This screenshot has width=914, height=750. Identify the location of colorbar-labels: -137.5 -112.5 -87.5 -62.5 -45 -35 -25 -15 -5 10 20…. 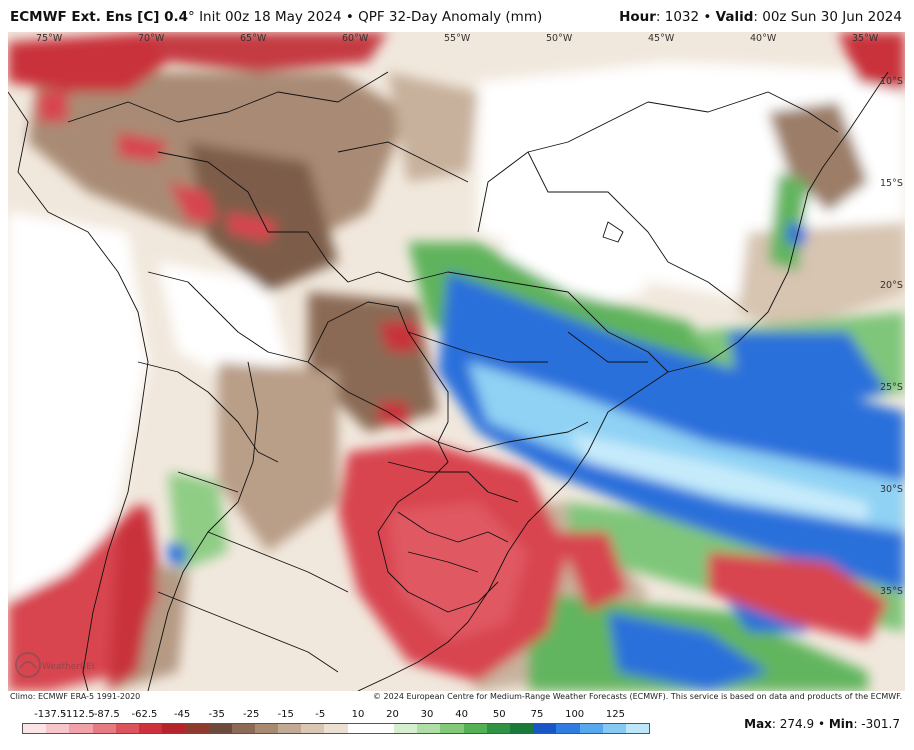
(336, 716).